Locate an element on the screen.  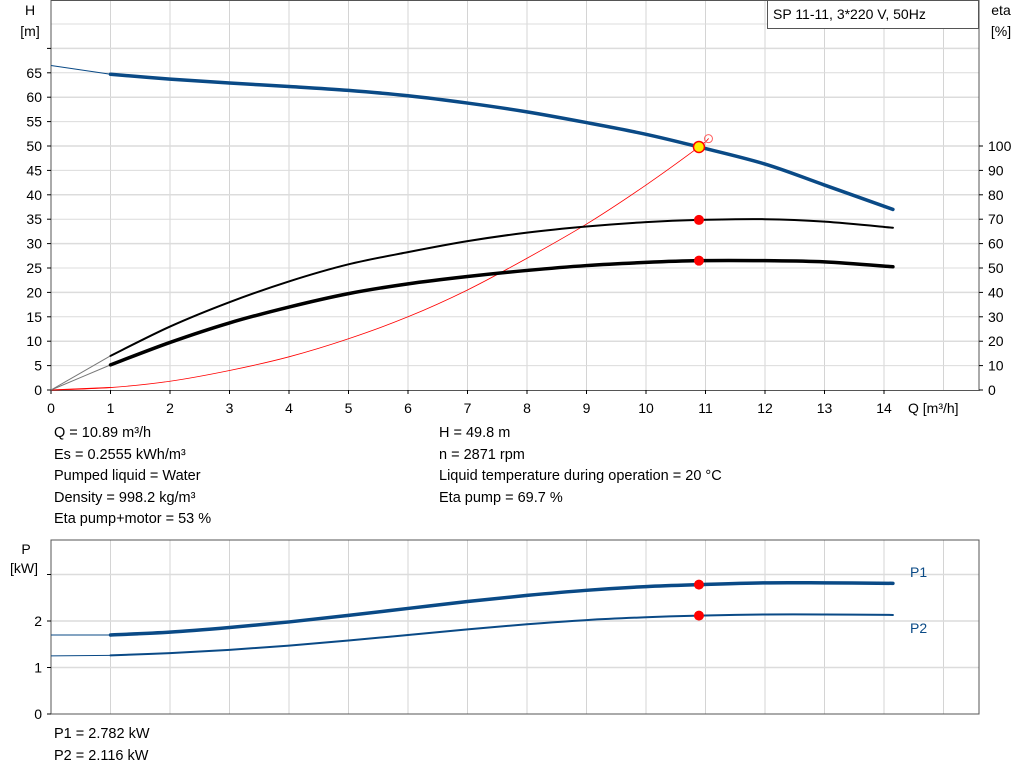
x-tick-label: 9 is located at coordinates (587, 408).